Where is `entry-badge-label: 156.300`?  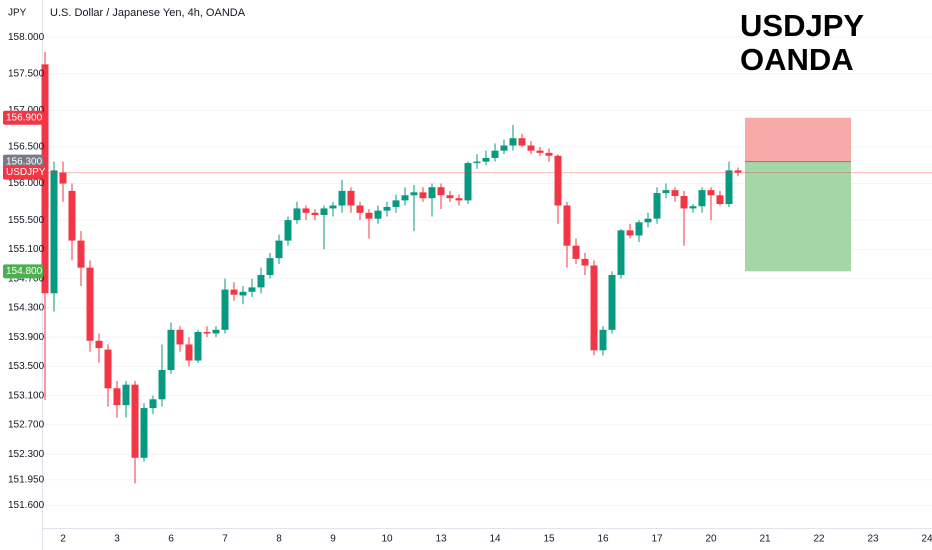 entry-badge-label: 156.300 is located at coordinates (24, 161).